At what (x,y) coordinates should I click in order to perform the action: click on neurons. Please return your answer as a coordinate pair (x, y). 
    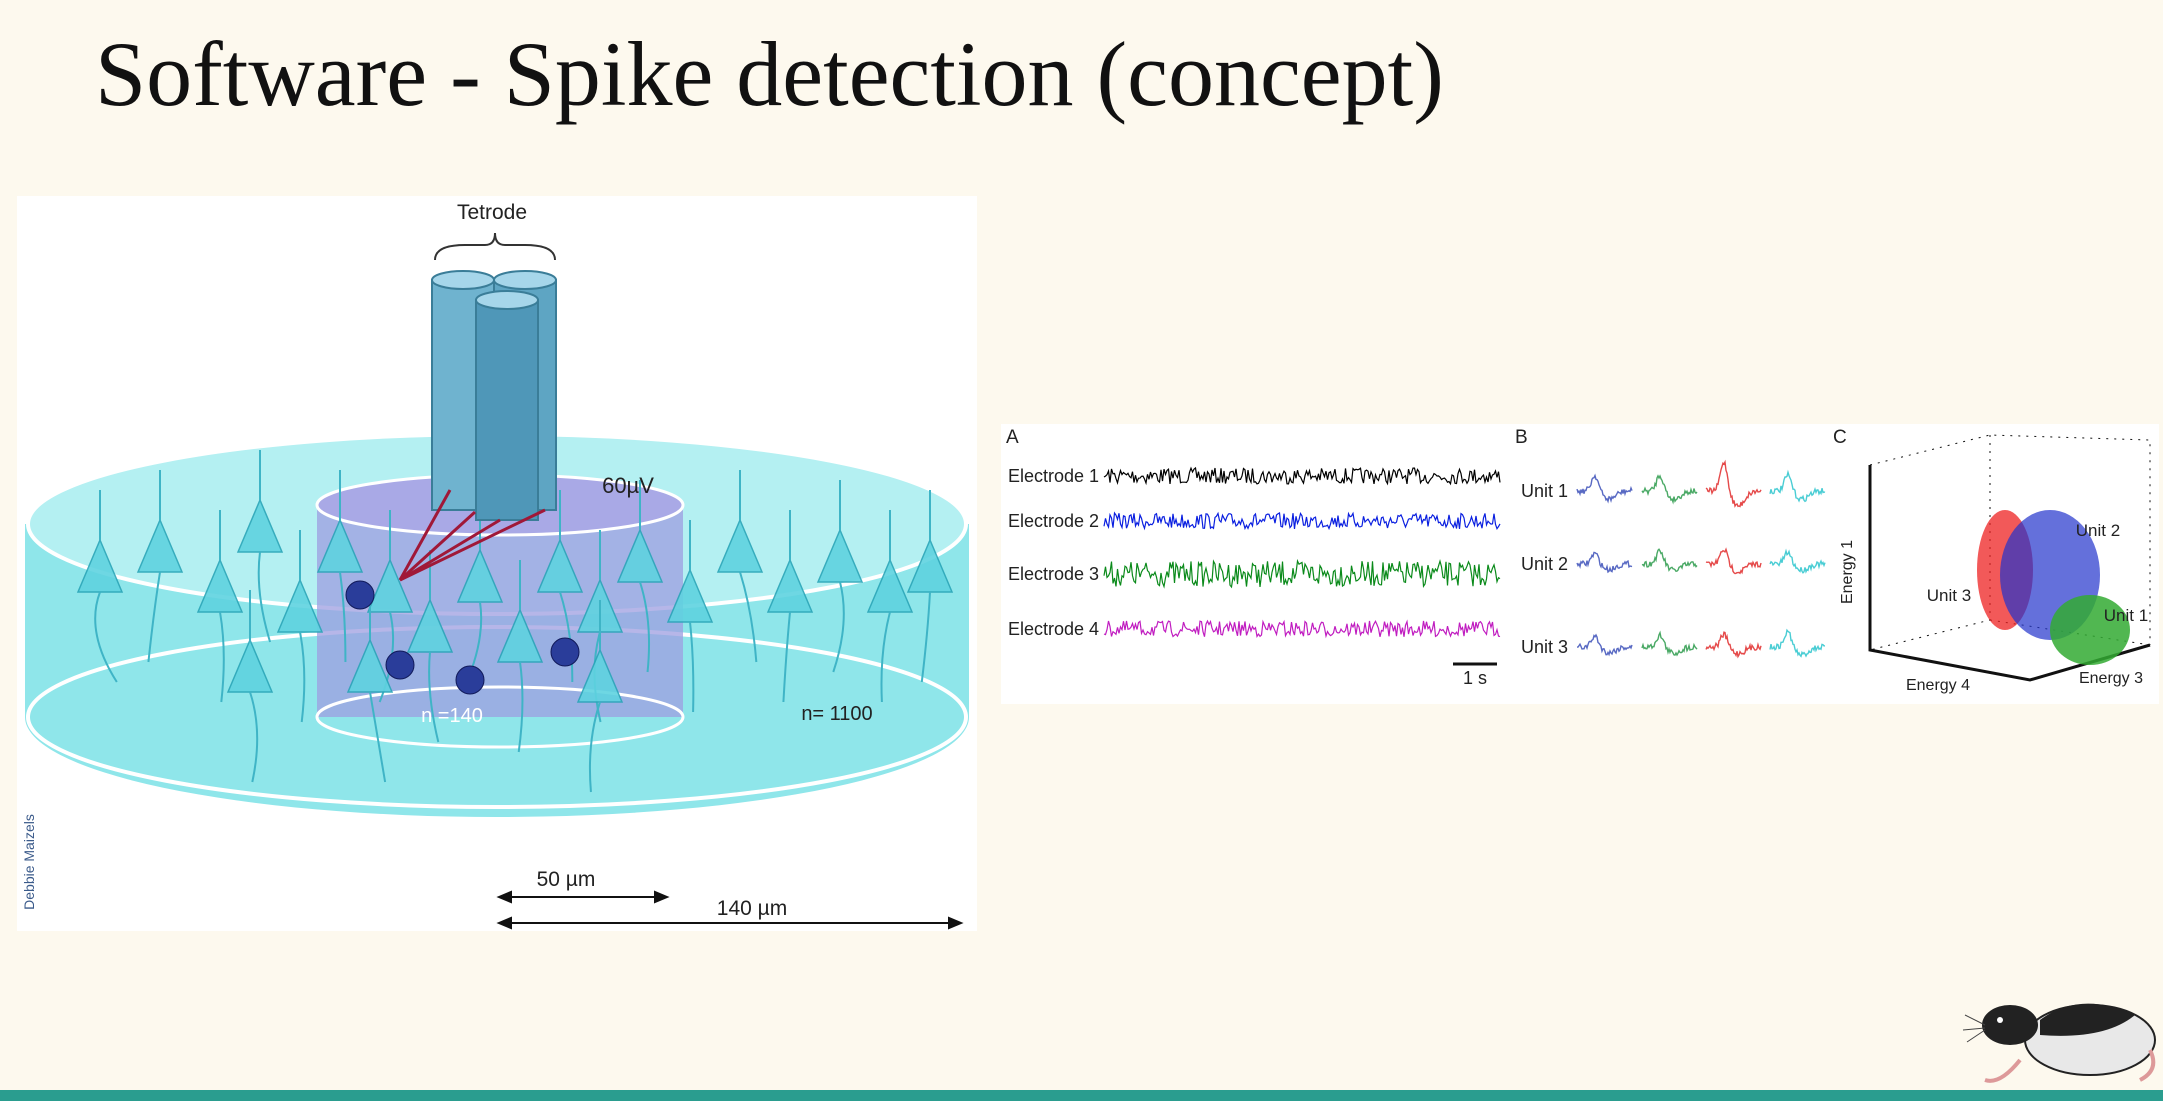
    Looking at the image, I should click on (515, 621).